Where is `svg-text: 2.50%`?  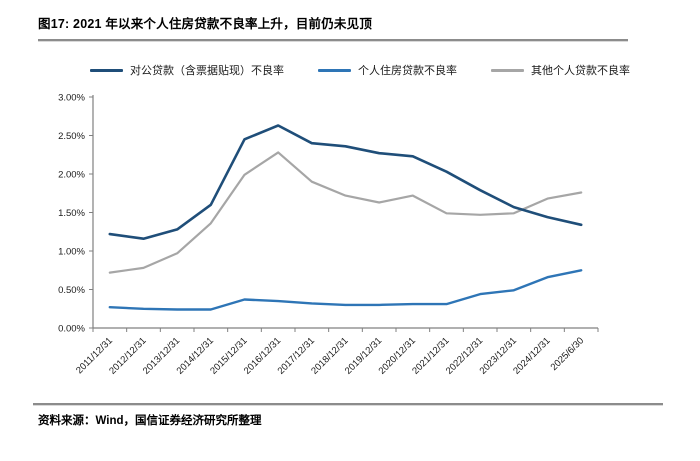 svg-text: 2.50% is located at coordinates (71, 136).